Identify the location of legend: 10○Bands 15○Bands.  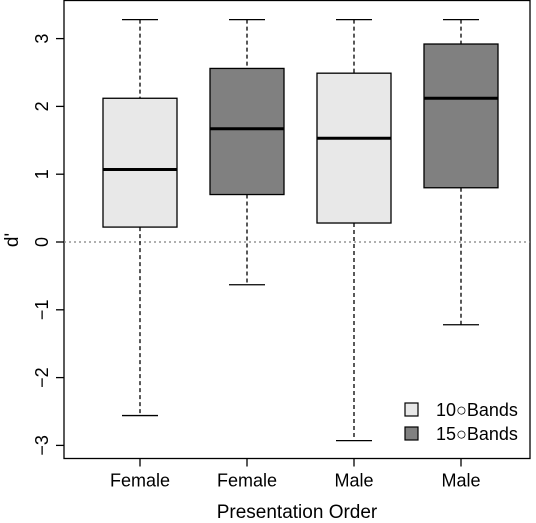
(461, 422).